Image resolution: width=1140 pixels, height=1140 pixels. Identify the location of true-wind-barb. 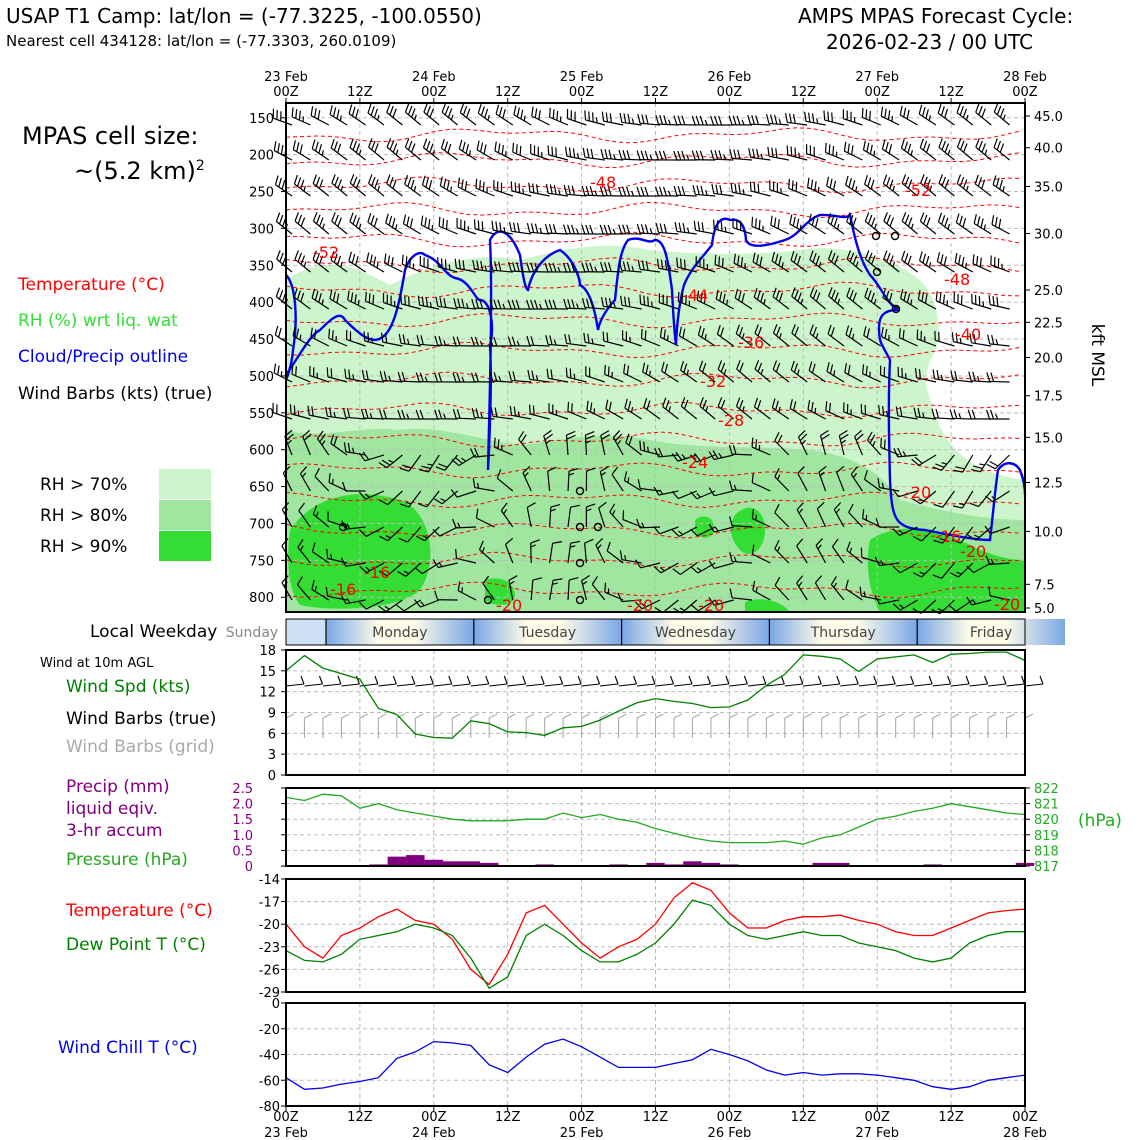
(868, 681).